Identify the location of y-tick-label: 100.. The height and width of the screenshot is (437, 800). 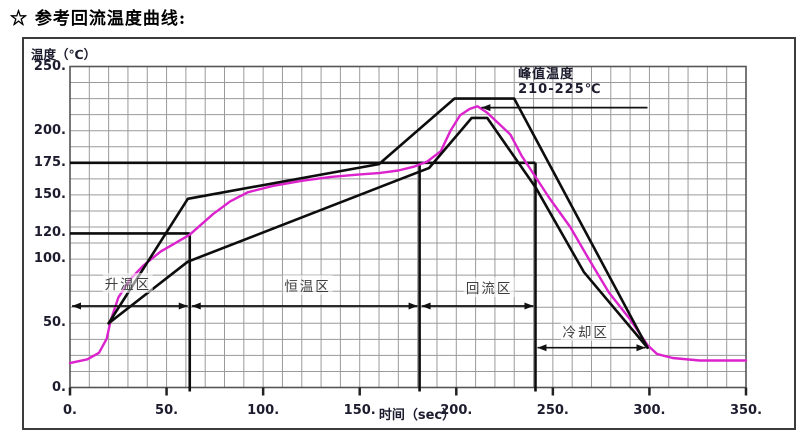
(49, 259).